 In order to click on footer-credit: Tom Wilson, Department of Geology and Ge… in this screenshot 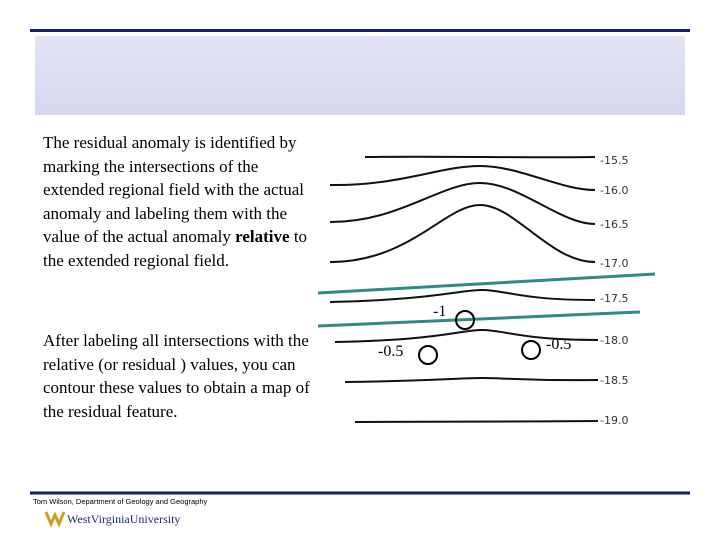, I will do `click(120, 501)`.